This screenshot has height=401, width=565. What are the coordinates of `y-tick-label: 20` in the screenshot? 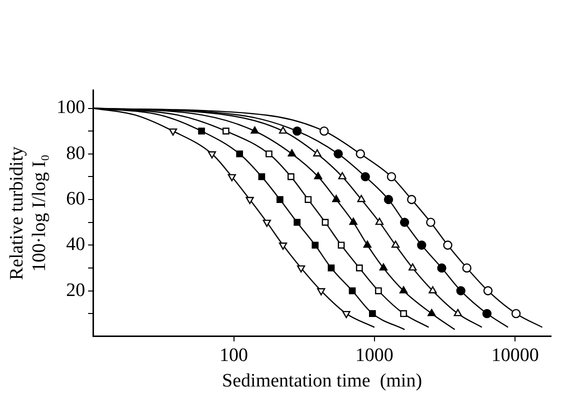 It's located at (76, 290).